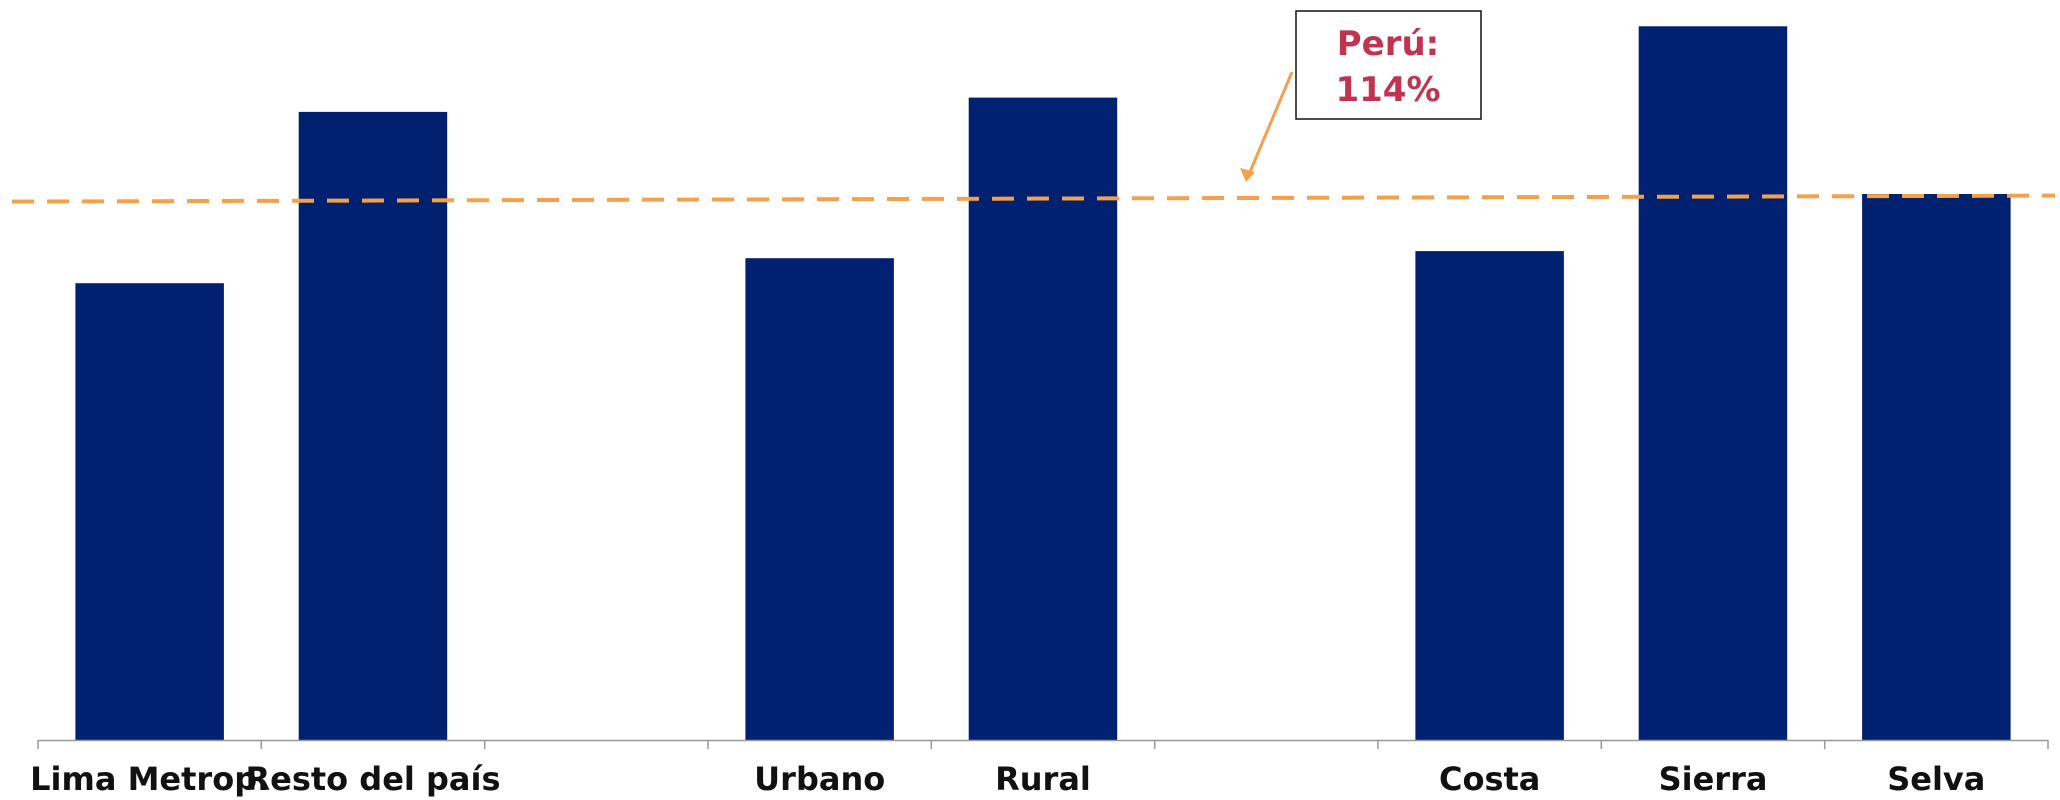 The image size is (2060, 800). I want to click on bar-costa, so click(1489, 495).